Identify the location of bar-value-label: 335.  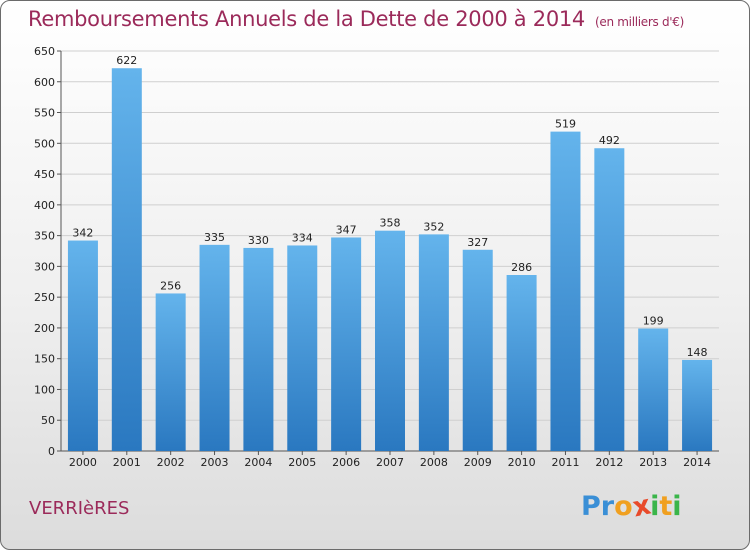
(214, 237).